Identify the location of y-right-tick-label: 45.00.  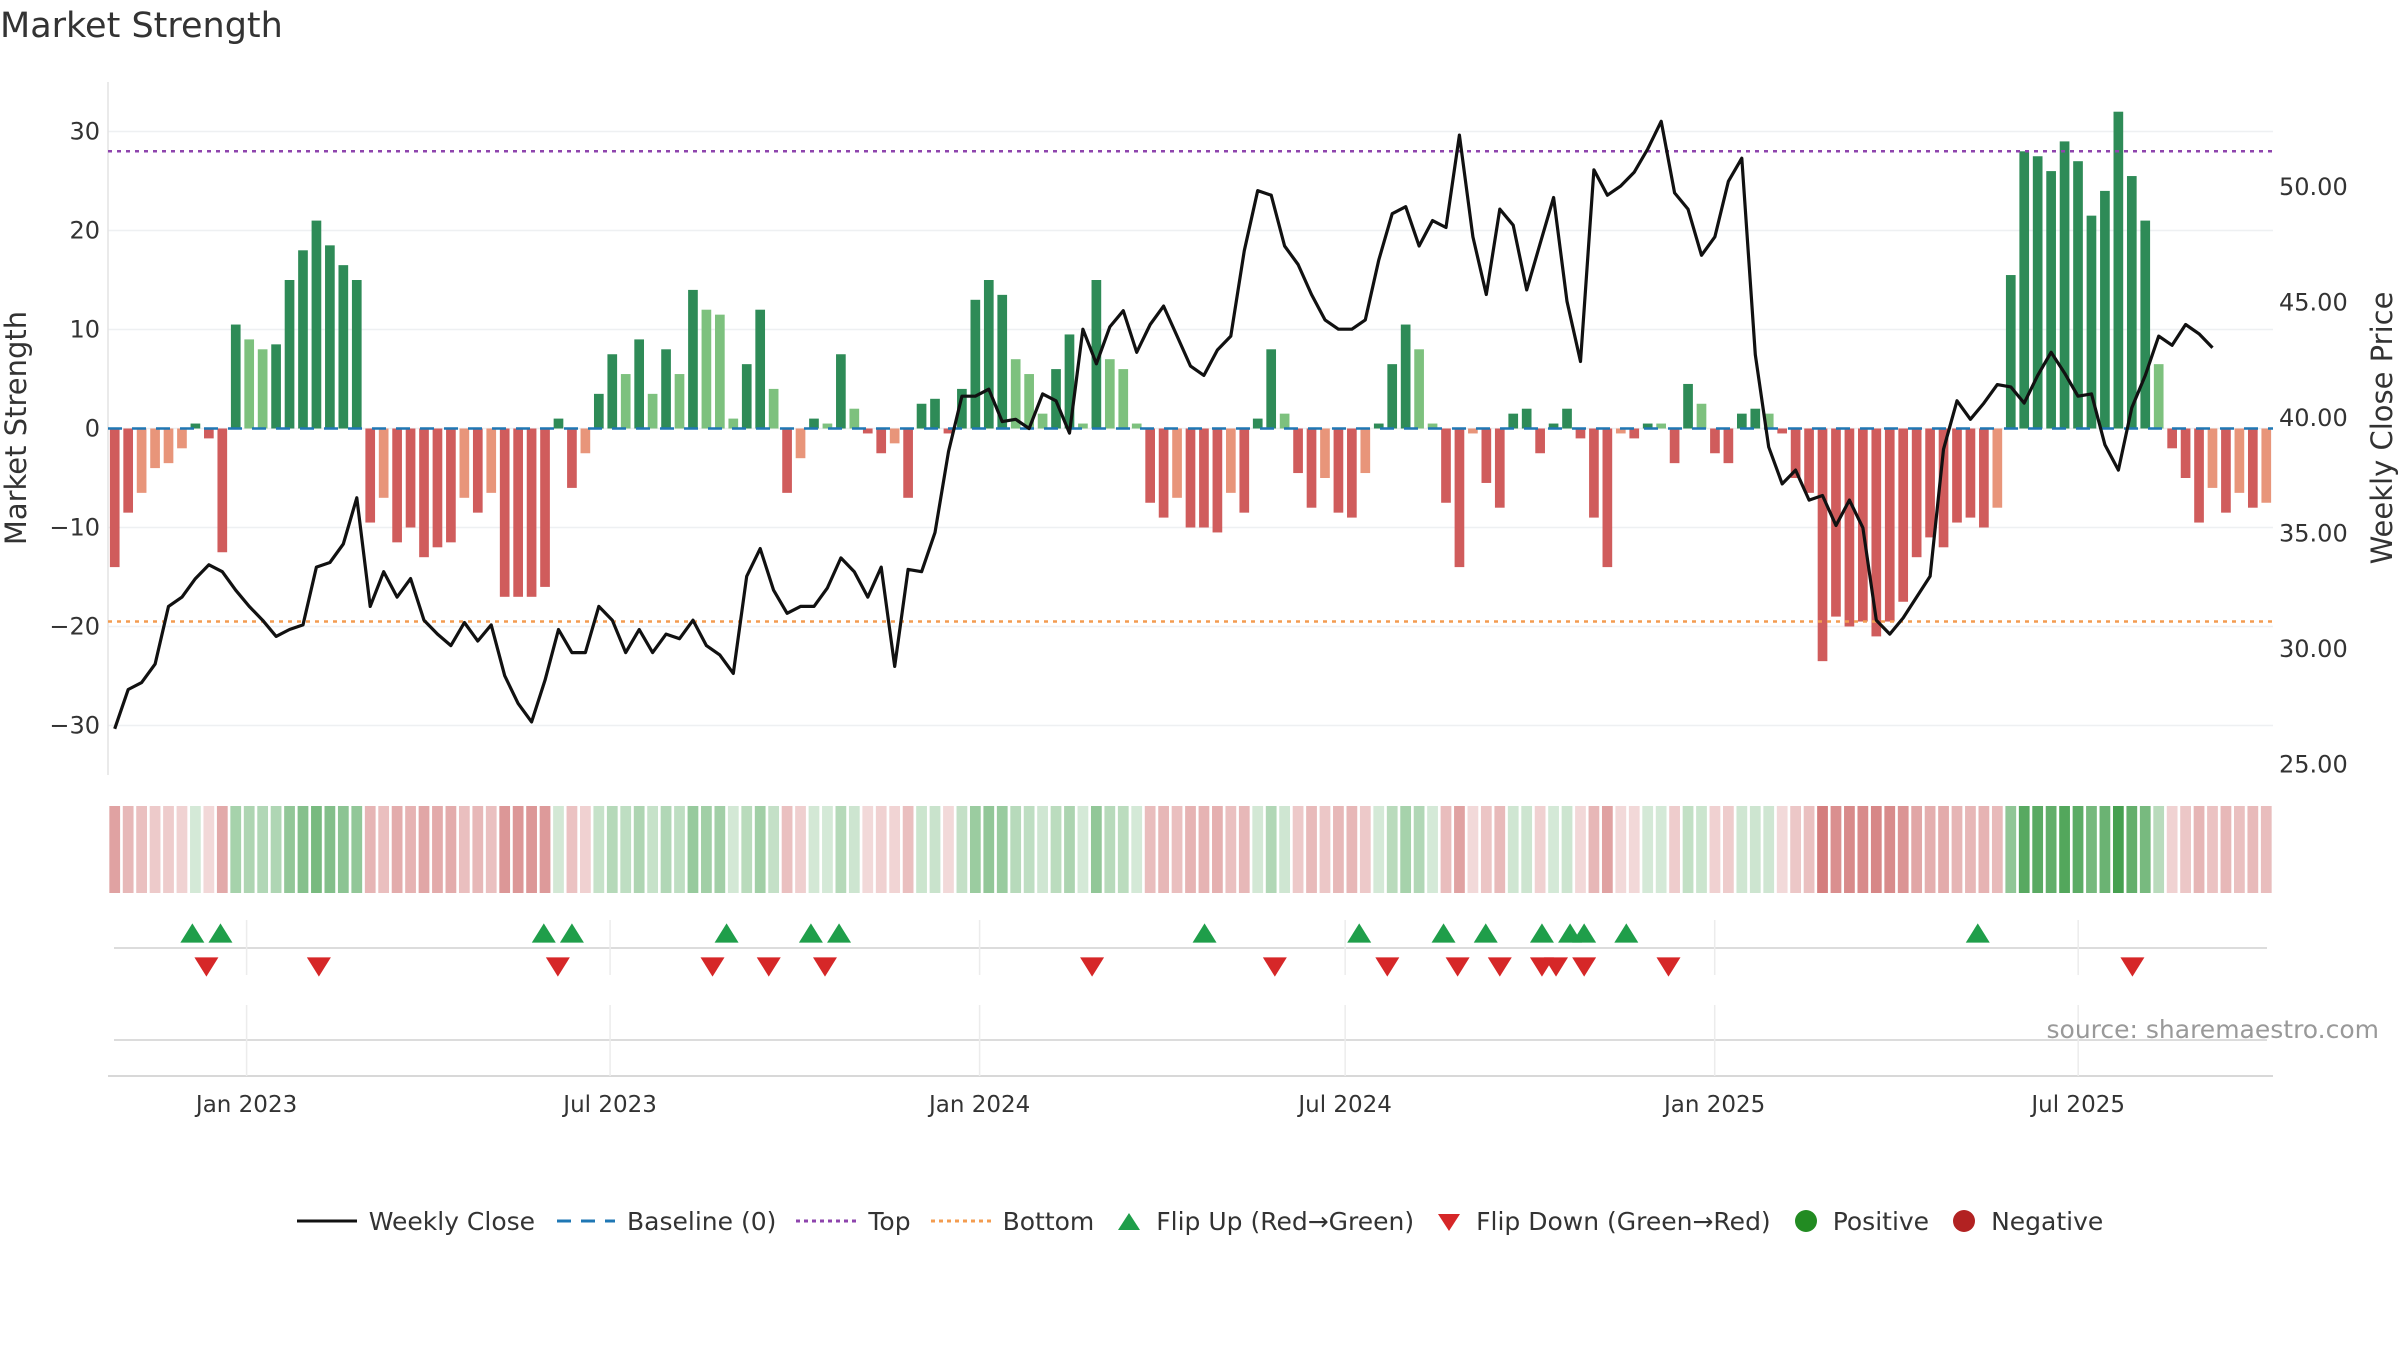
(2313, 302).